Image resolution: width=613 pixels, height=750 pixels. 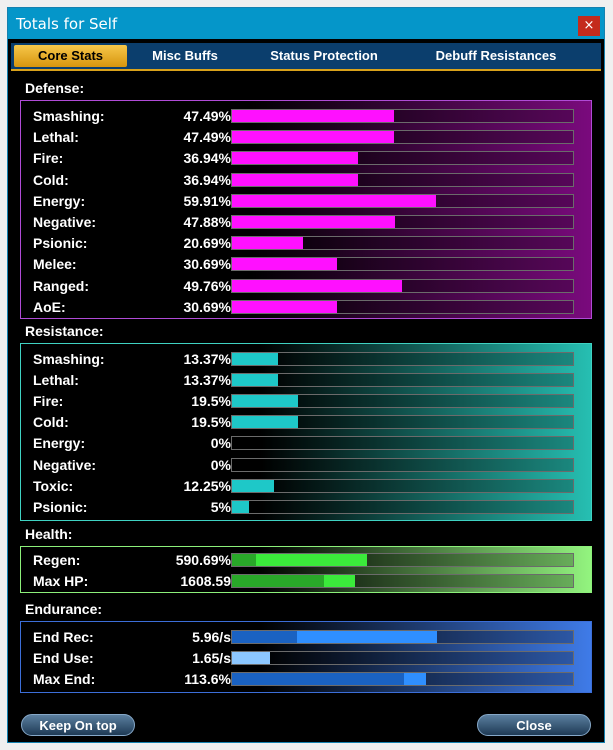 What do you see at coordinates (55, 264) in the screenshot?
I see `stat-name: Melee:` at bounding box center [55, 264].